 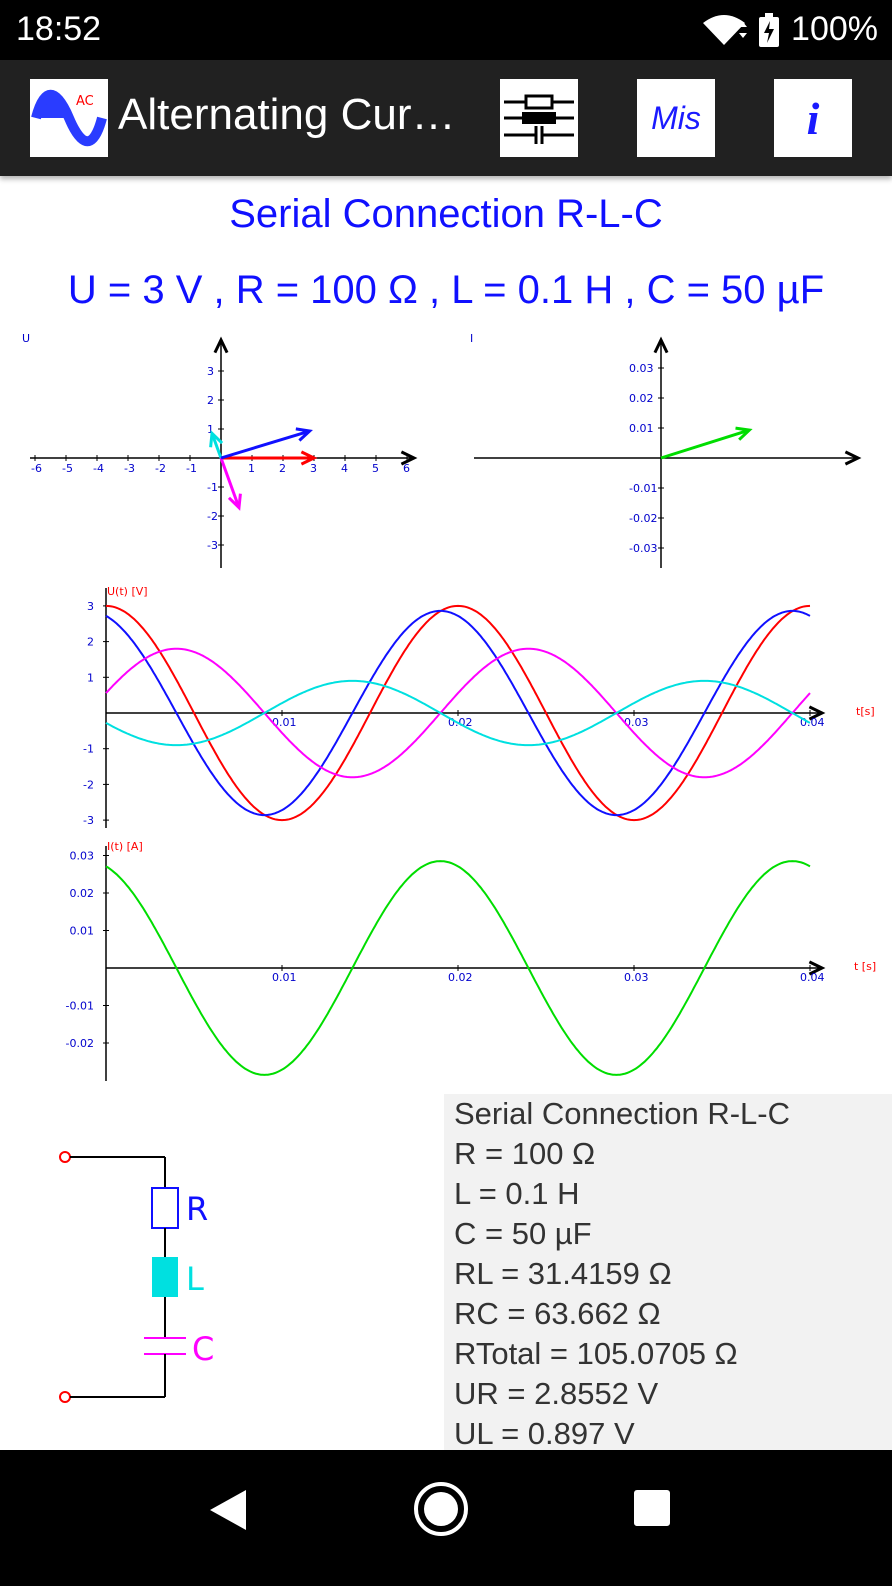 What do you see at coordinates (88, 749) in the screenshot?
I see `y-tick-label: -1` at bounding box center [88, 749].